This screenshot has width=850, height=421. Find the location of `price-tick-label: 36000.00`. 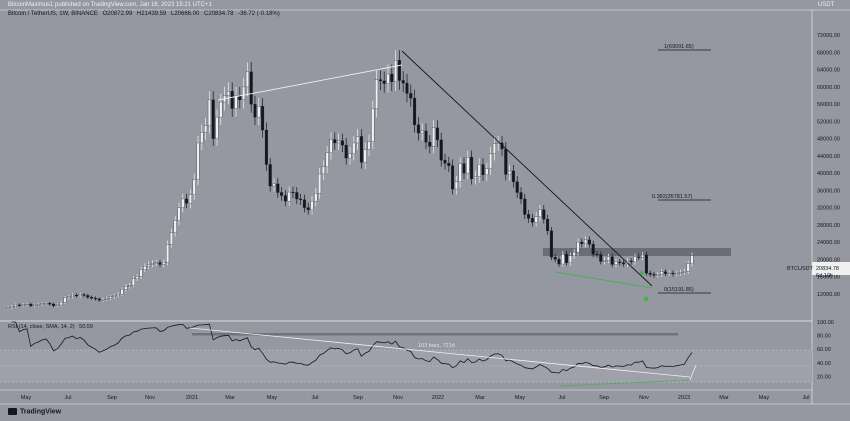

price-tick-label: 36000.00 is located at coordinates (828, 191).